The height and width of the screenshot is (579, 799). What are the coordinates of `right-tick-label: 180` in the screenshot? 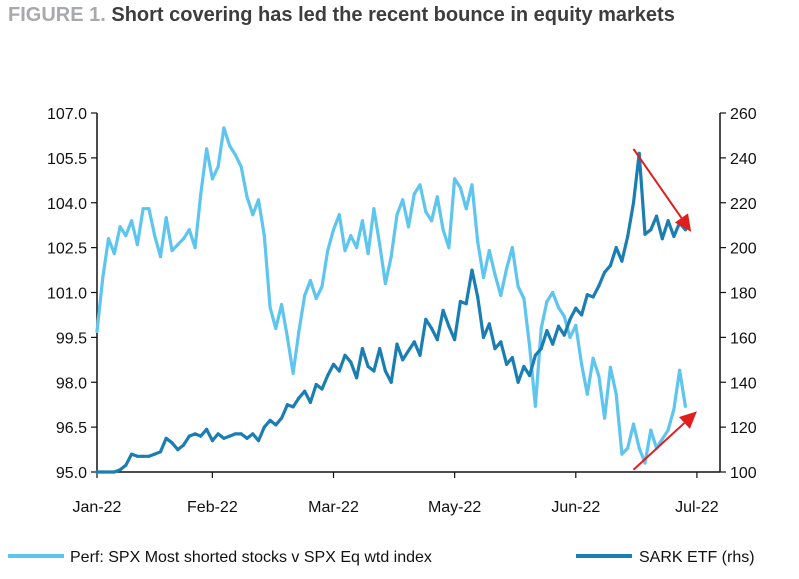 It's located at (743, 294).